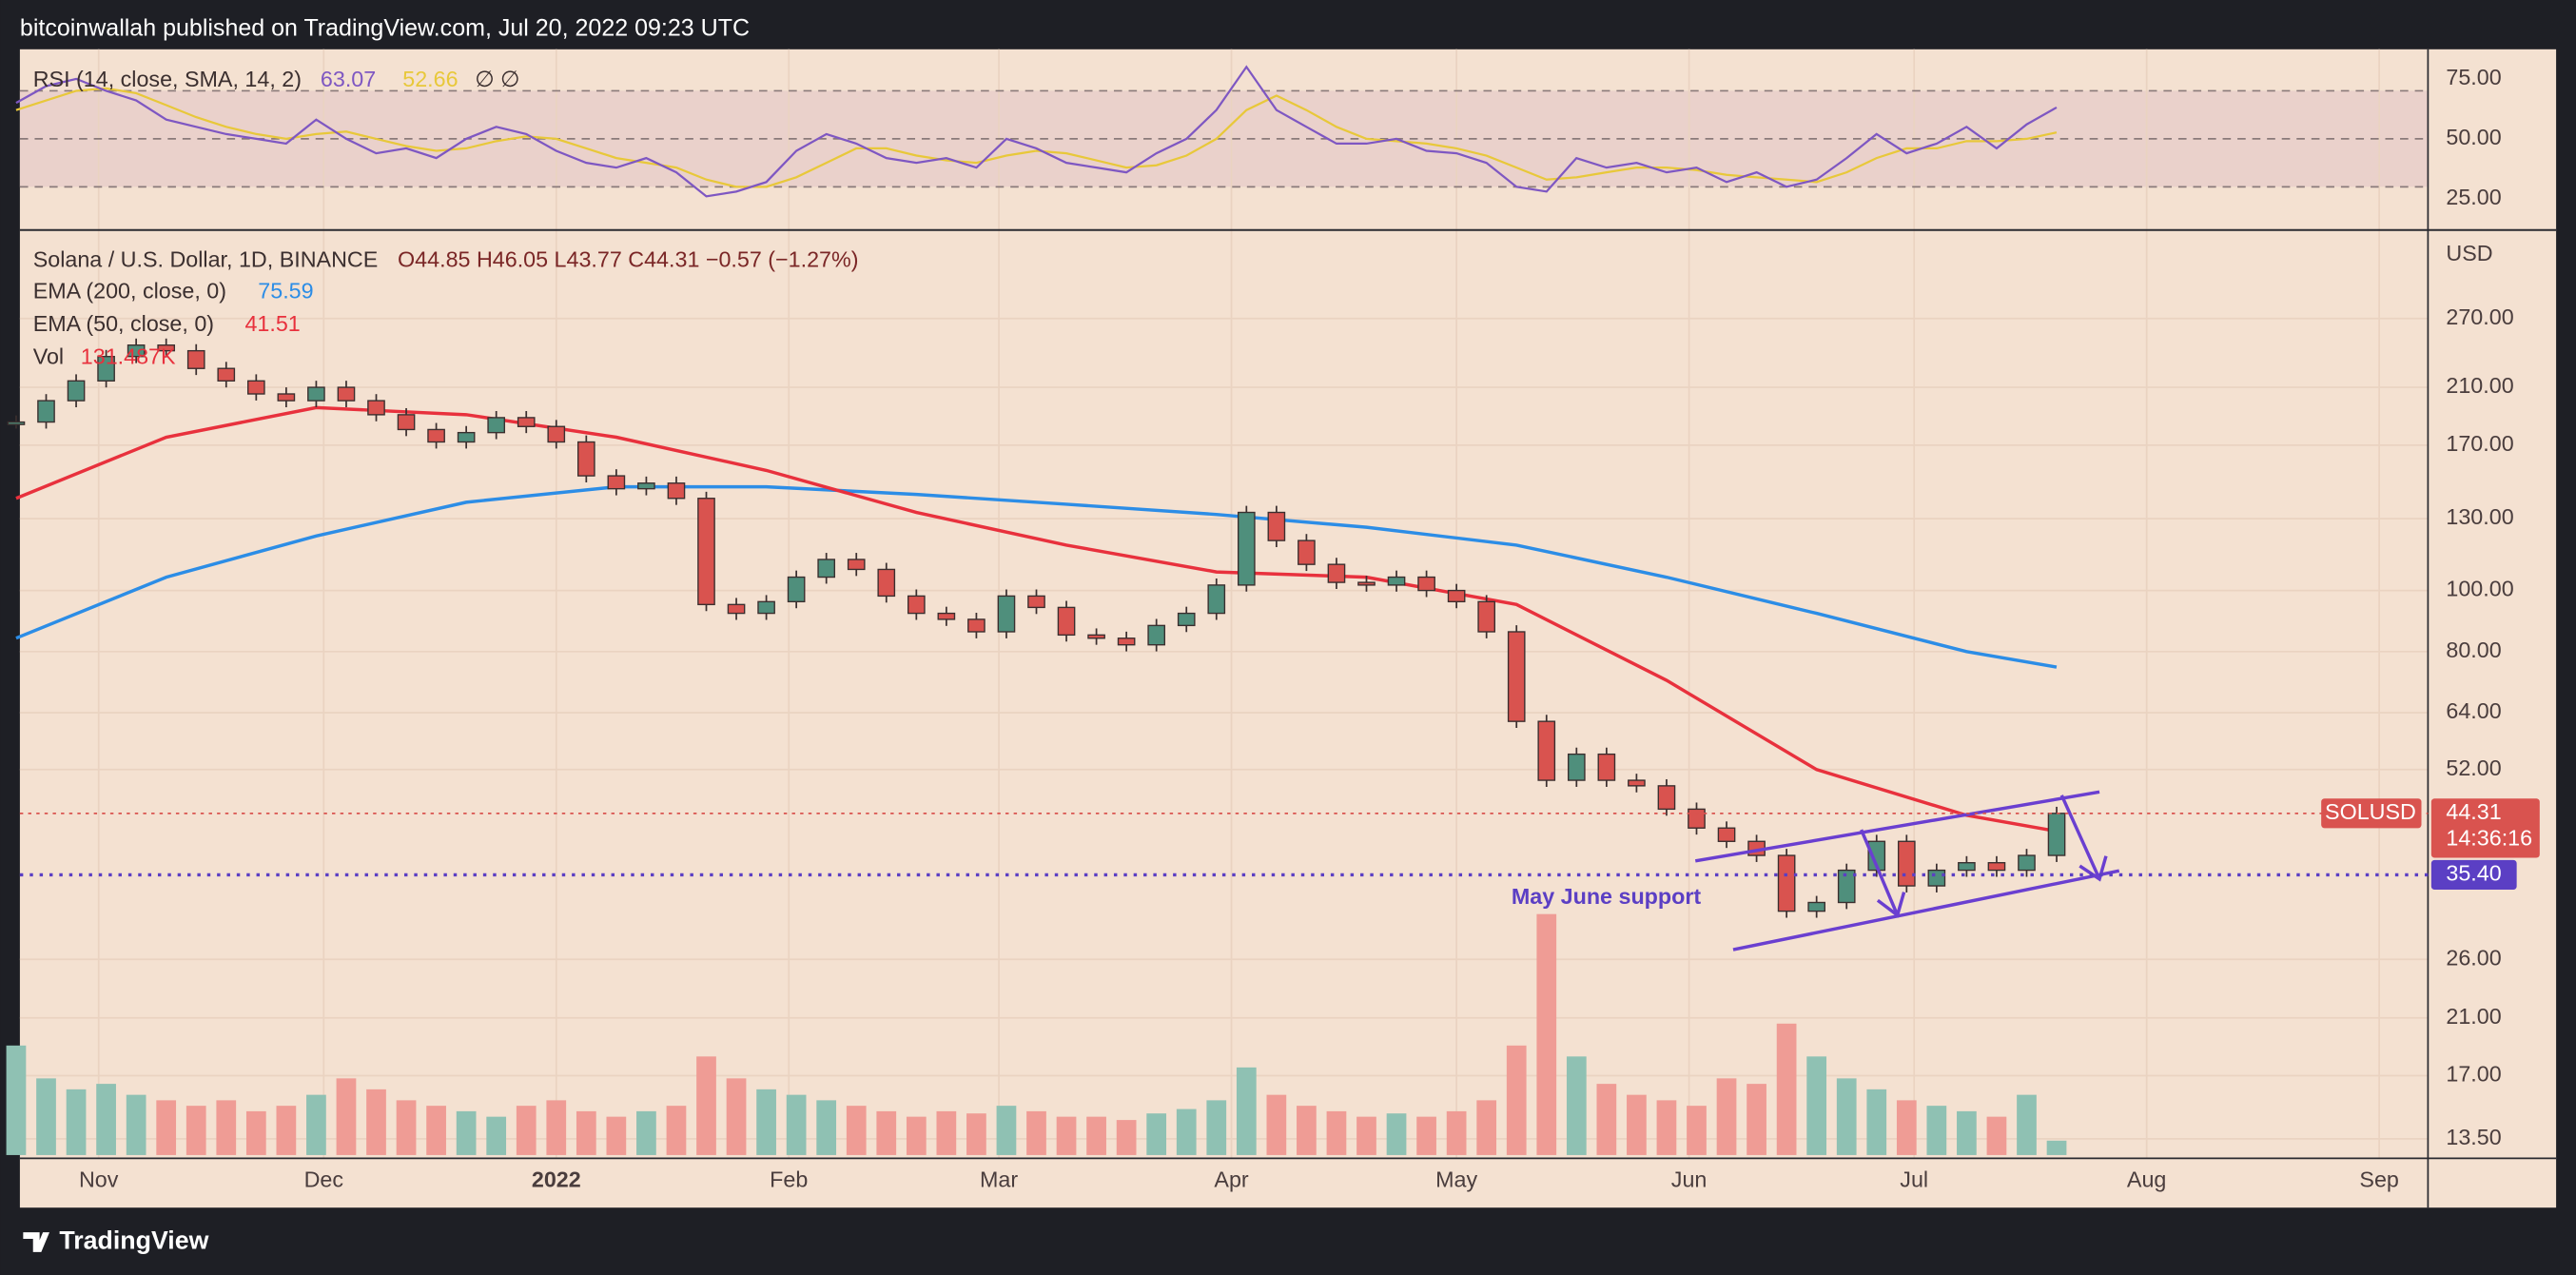 The height and width of the screenshot is (1275, 2576). I want to click on last-price-tag, so click(2485, 828).